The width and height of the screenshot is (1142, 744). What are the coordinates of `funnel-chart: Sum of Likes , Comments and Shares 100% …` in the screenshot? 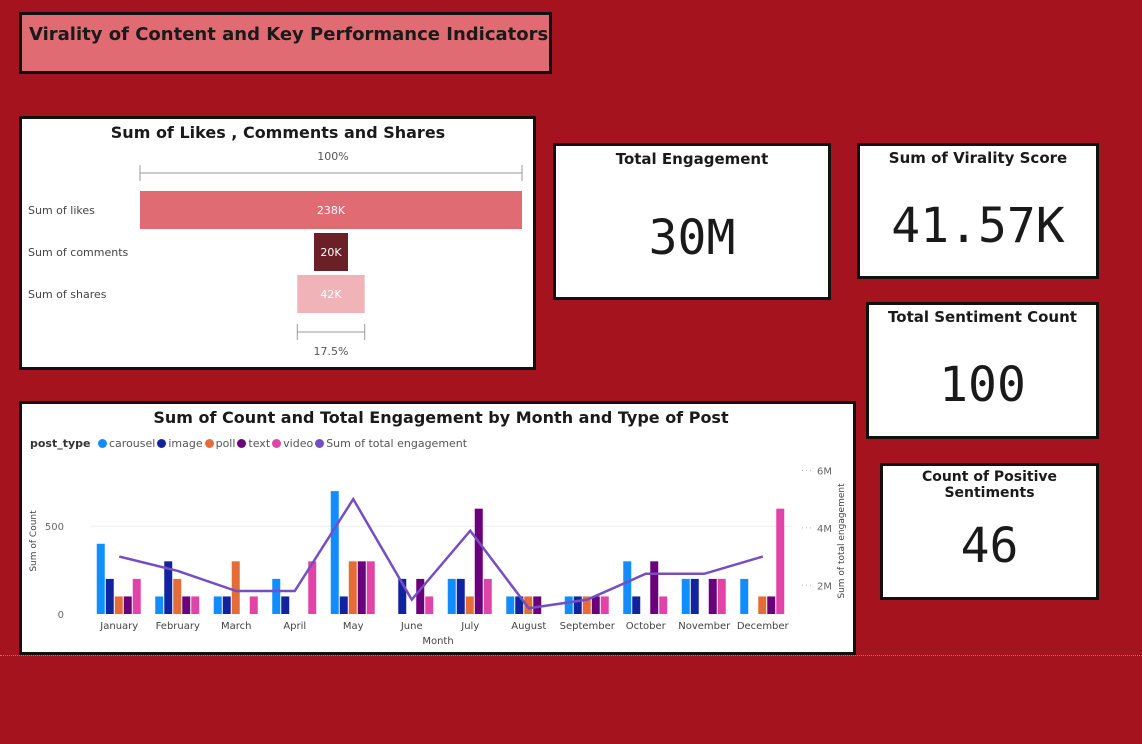 It's located at (275, 240).